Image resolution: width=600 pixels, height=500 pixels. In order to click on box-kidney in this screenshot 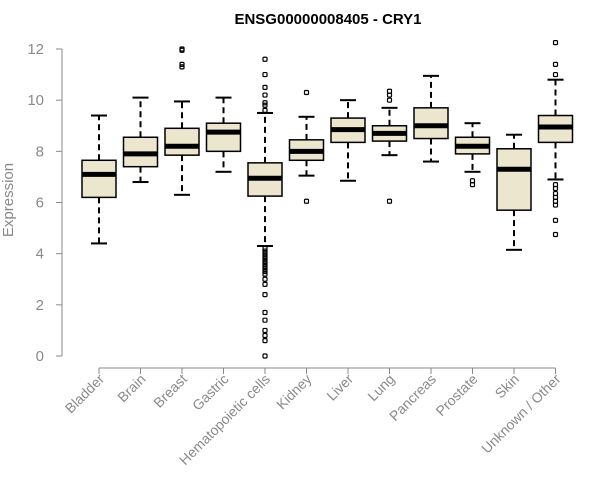, I will do `click(306, 146)`.